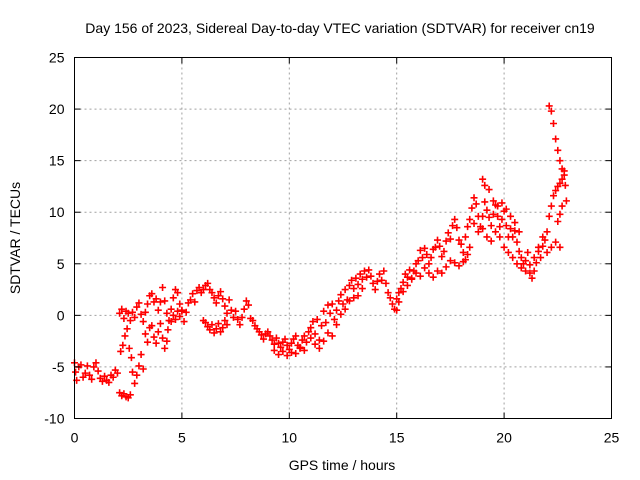 The width and height of the screenshot is (640, 480). Describe the element at coordinates (57, 58) in the screenshot. I see `y-tick-label: 25` at that location.